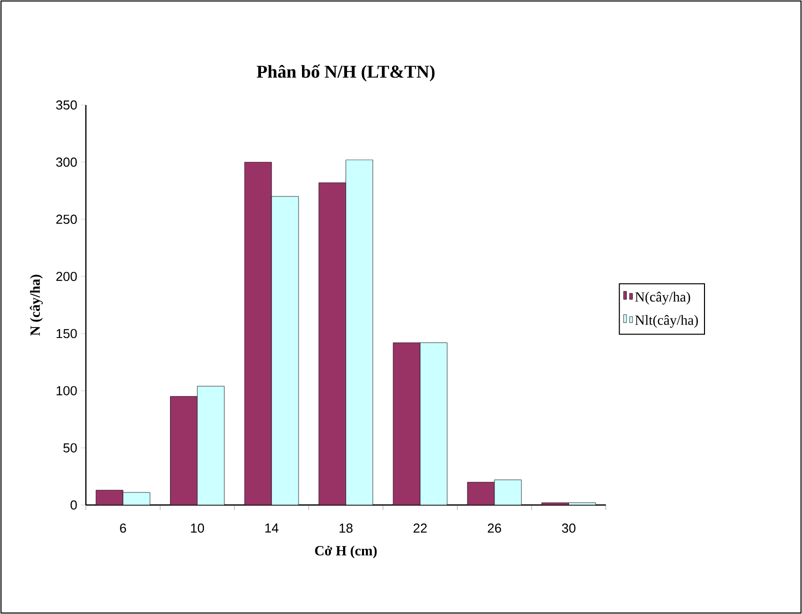 The width and height of the screenshot is (802, 614). What do you see at coordinates (420, 528) in the screenshot?
I see `x-tick-label: 22` at bounding box center [420, 528].